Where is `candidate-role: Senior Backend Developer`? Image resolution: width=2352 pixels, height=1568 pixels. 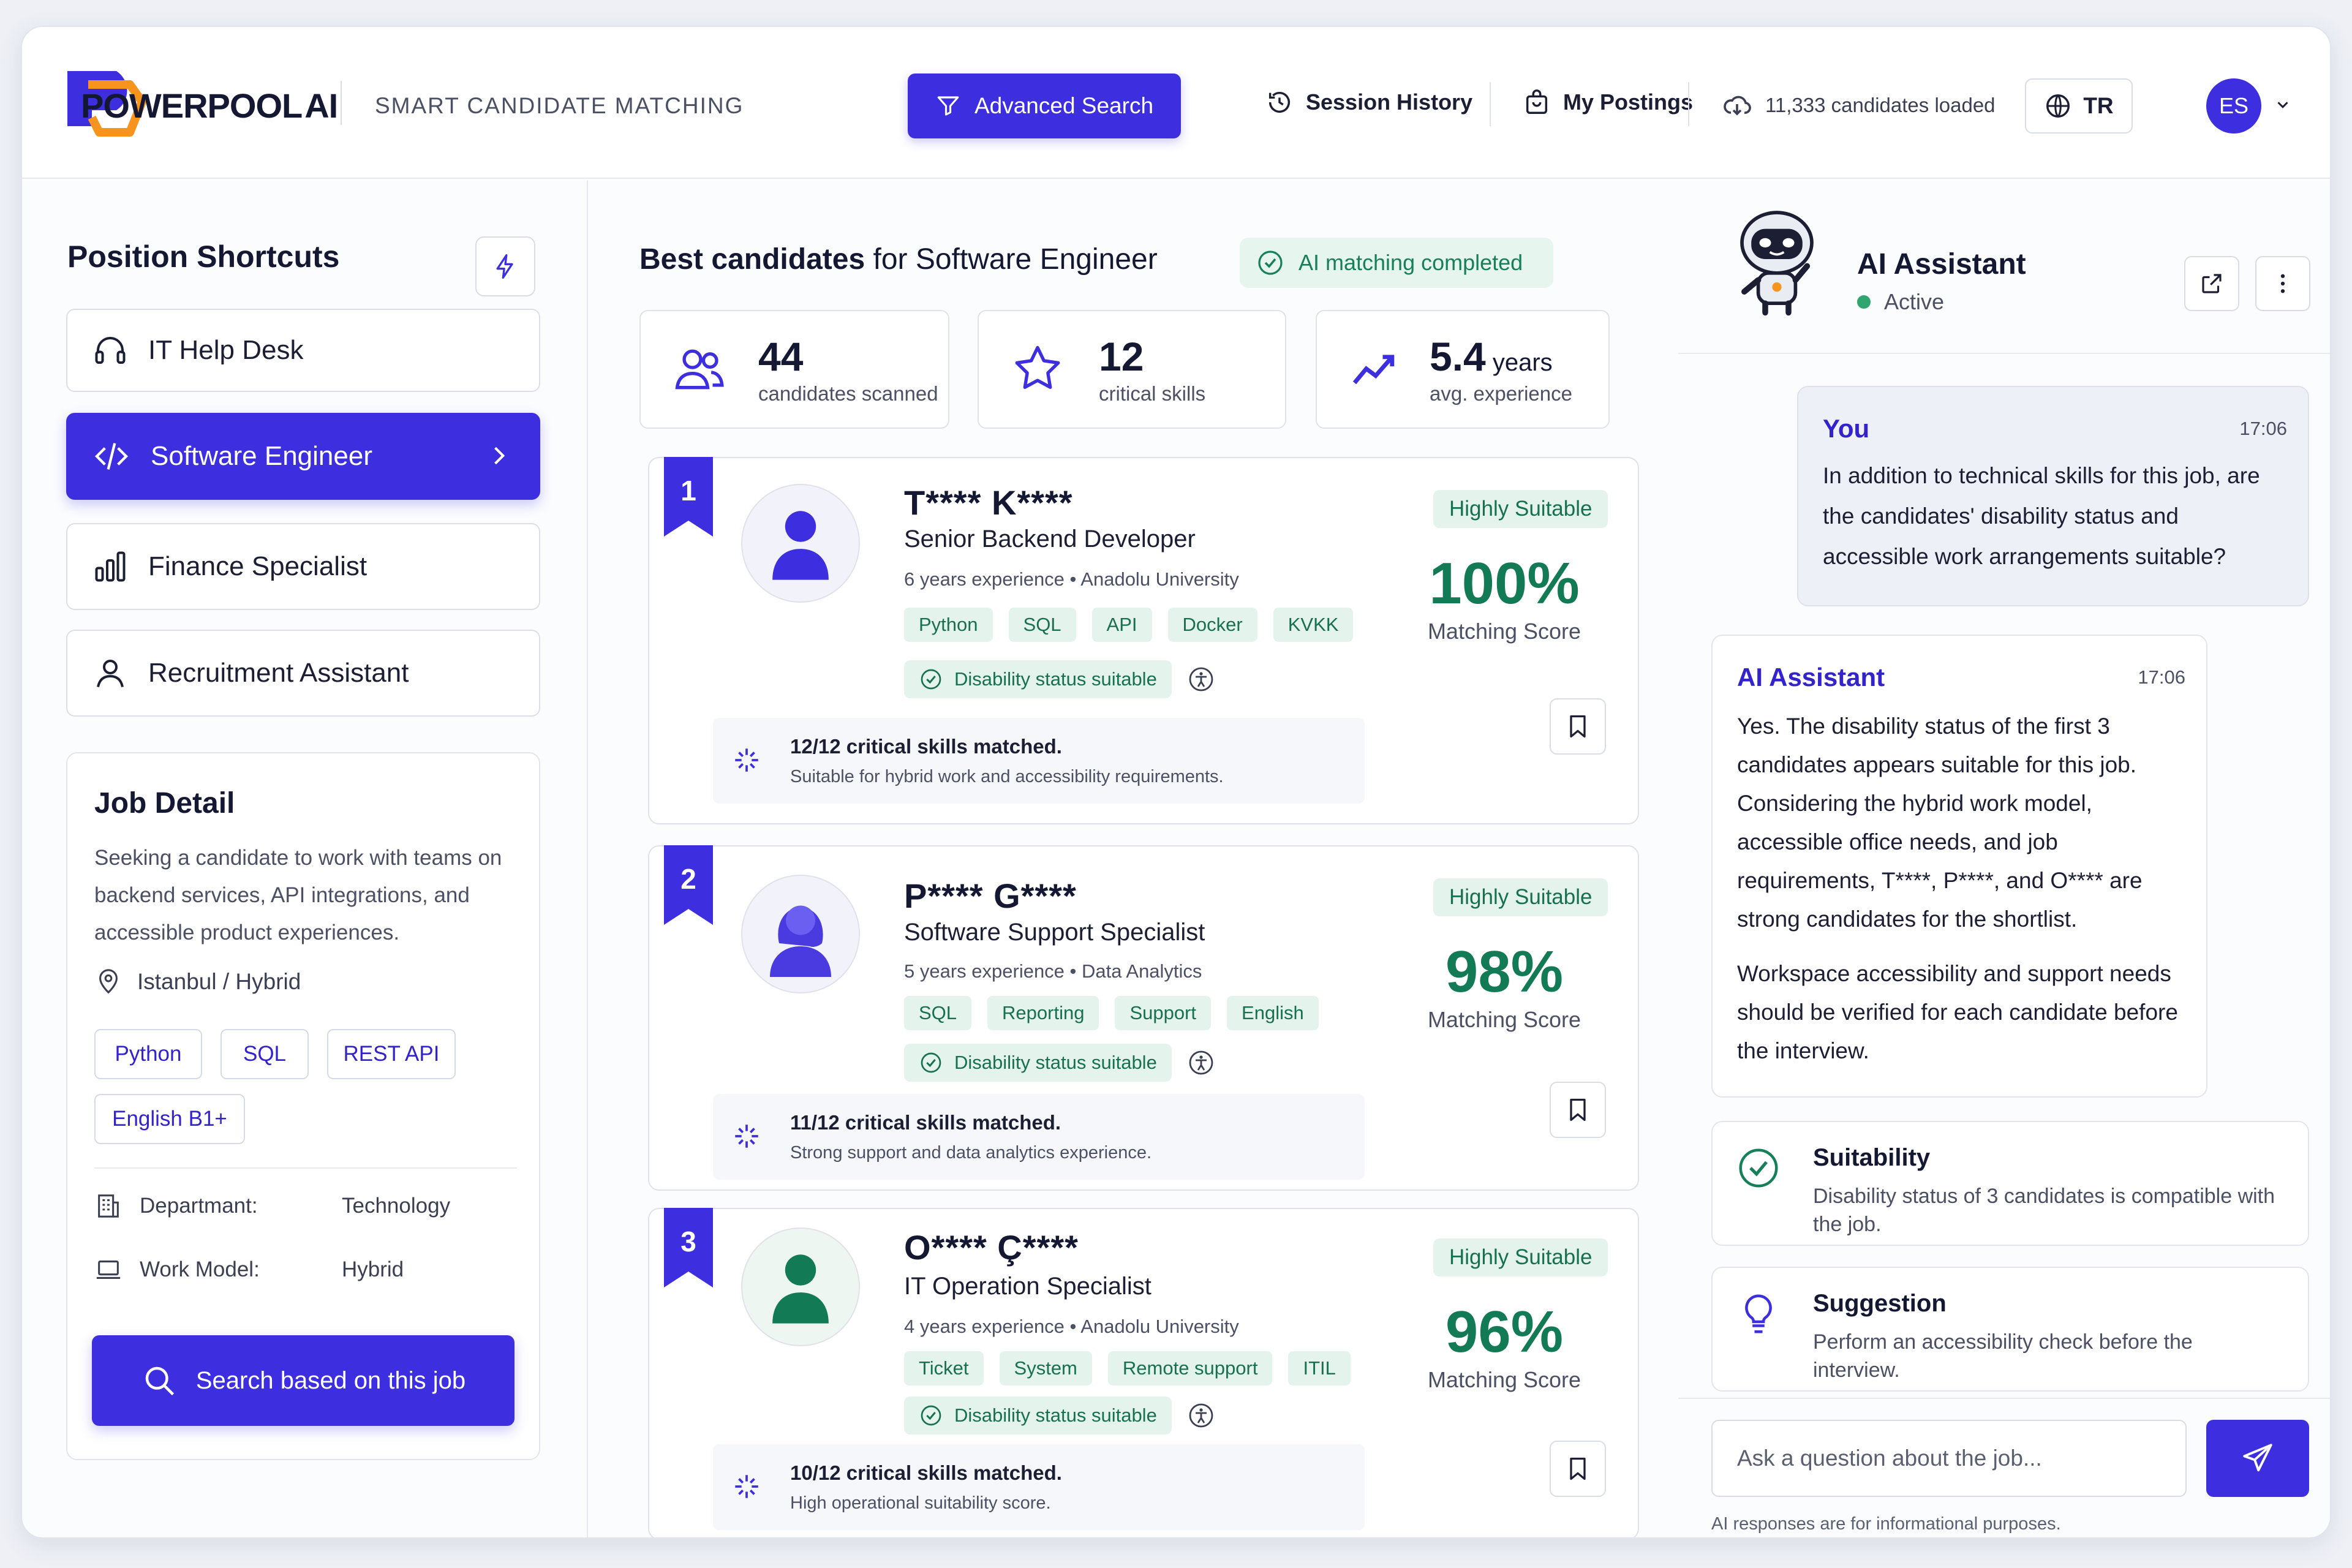
candidate-role: Senior Backend Developer is located at coordinates (1050, 539).